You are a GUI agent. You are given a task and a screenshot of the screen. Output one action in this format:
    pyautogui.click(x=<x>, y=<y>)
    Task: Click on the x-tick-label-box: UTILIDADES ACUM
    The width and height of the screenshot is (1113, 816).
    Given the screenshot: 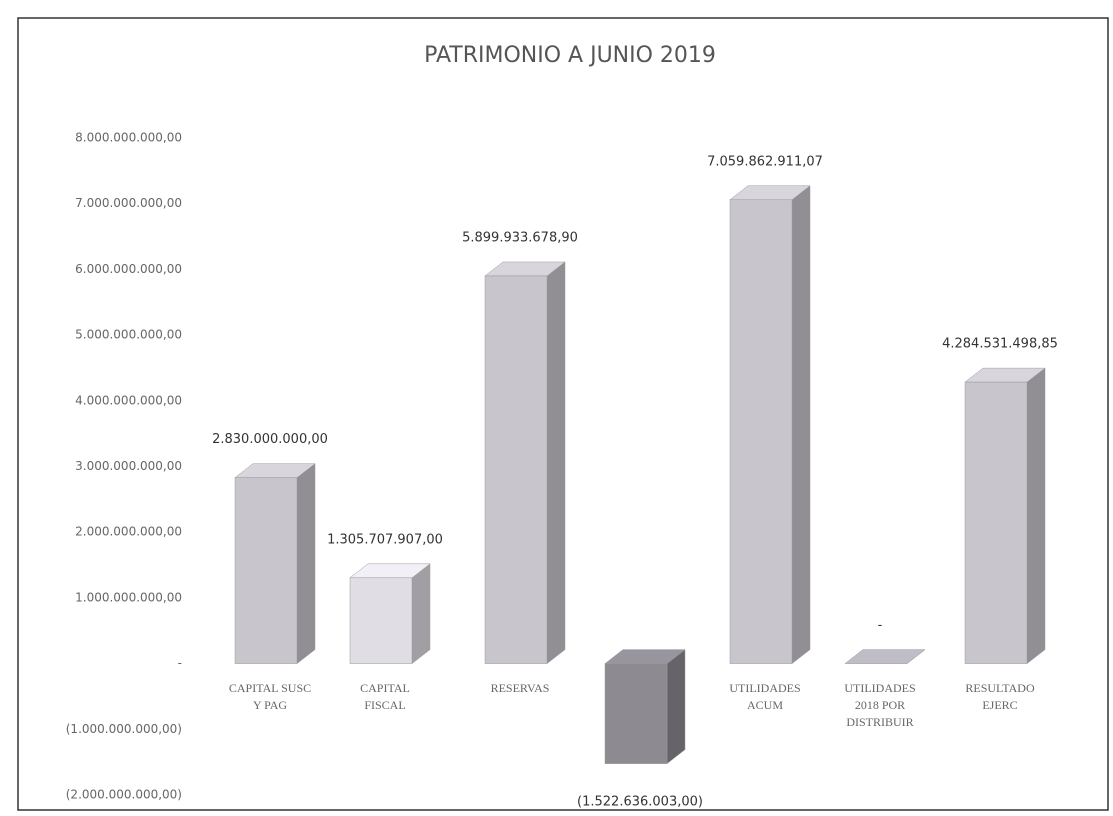 What is the action you would take?
    pyautogui.click(x=765, y=696)
    